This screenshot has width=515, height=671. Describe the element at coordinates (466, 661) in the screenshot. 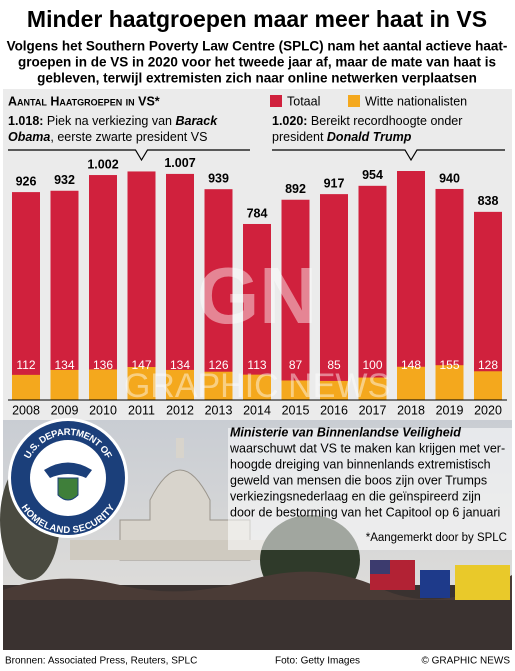

I see `footer-credit: © GRAPHIC NEWS` at that location.